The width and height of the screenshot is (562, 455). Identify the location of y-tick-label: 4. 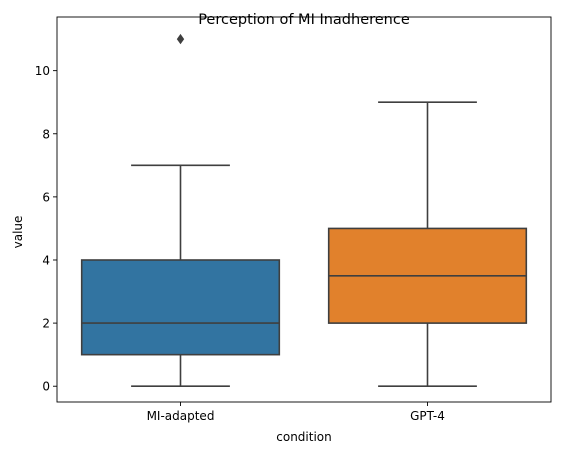
(46, 260).